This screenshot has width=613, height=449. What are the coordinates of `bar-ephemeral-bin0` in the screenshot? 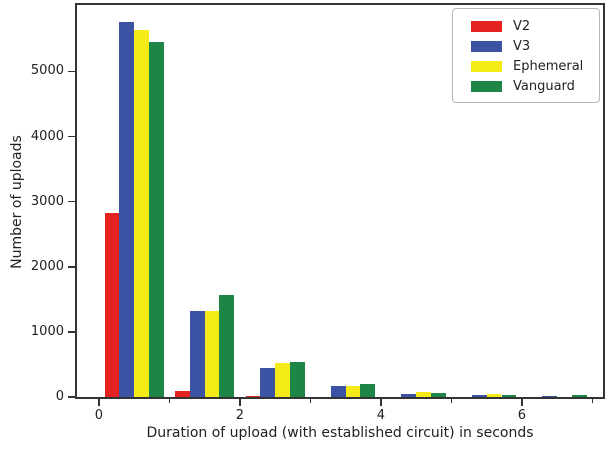 It's located at (141, 213).